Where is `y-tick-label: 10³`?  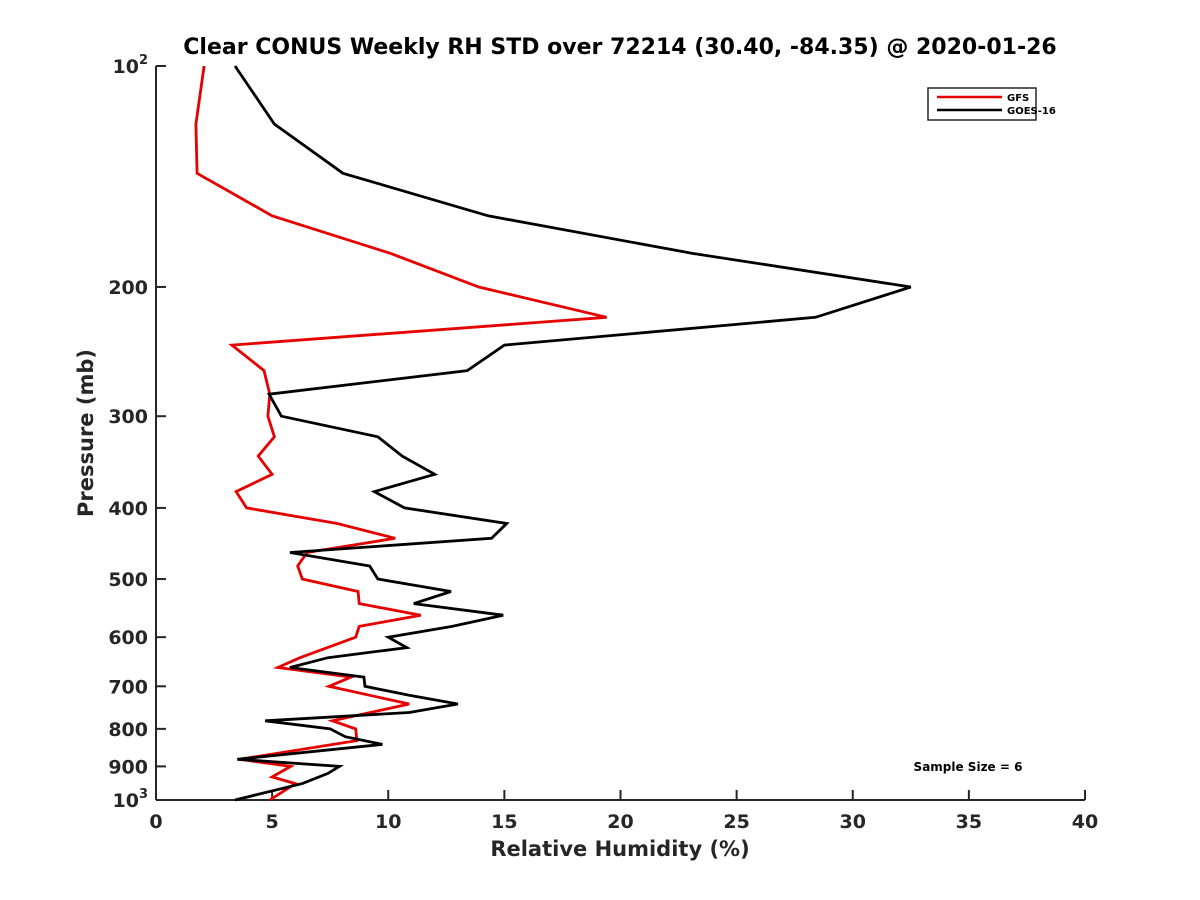 y-tick-label: 10³ is located at coordinates (131, 799).